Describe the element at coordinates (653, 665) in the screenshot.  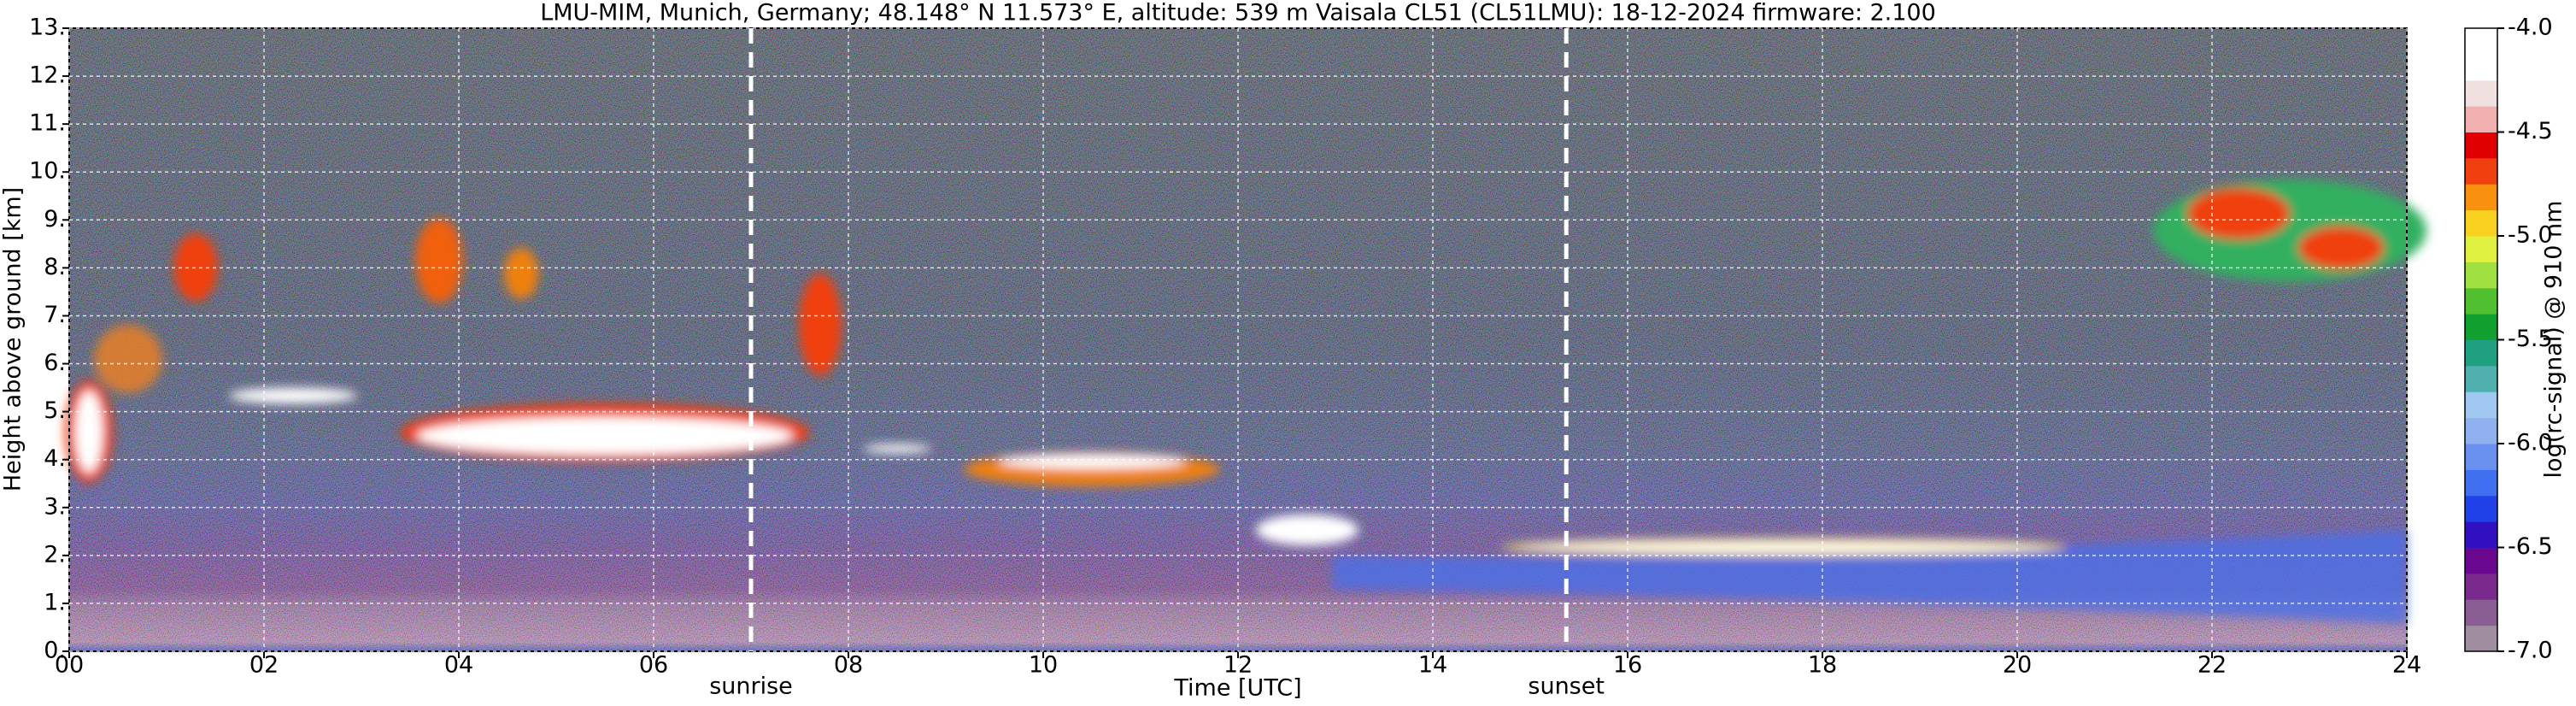
I see `x-tick-label: 06` at that location.